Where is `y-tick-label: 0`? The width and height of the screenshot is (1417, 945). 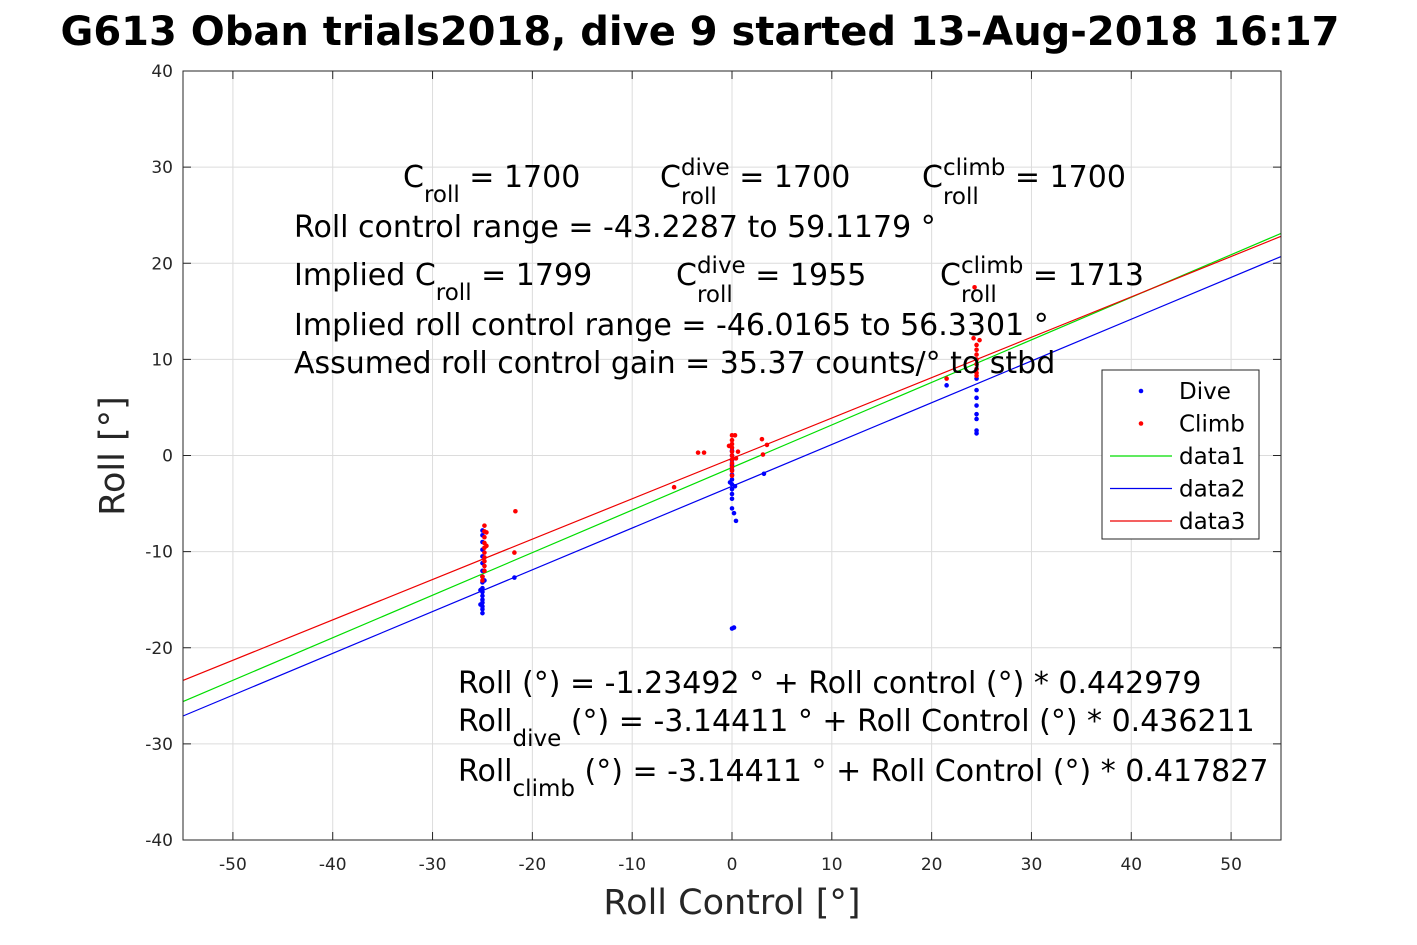
y-tick-label: 0 is located at coordinates (167, 457).